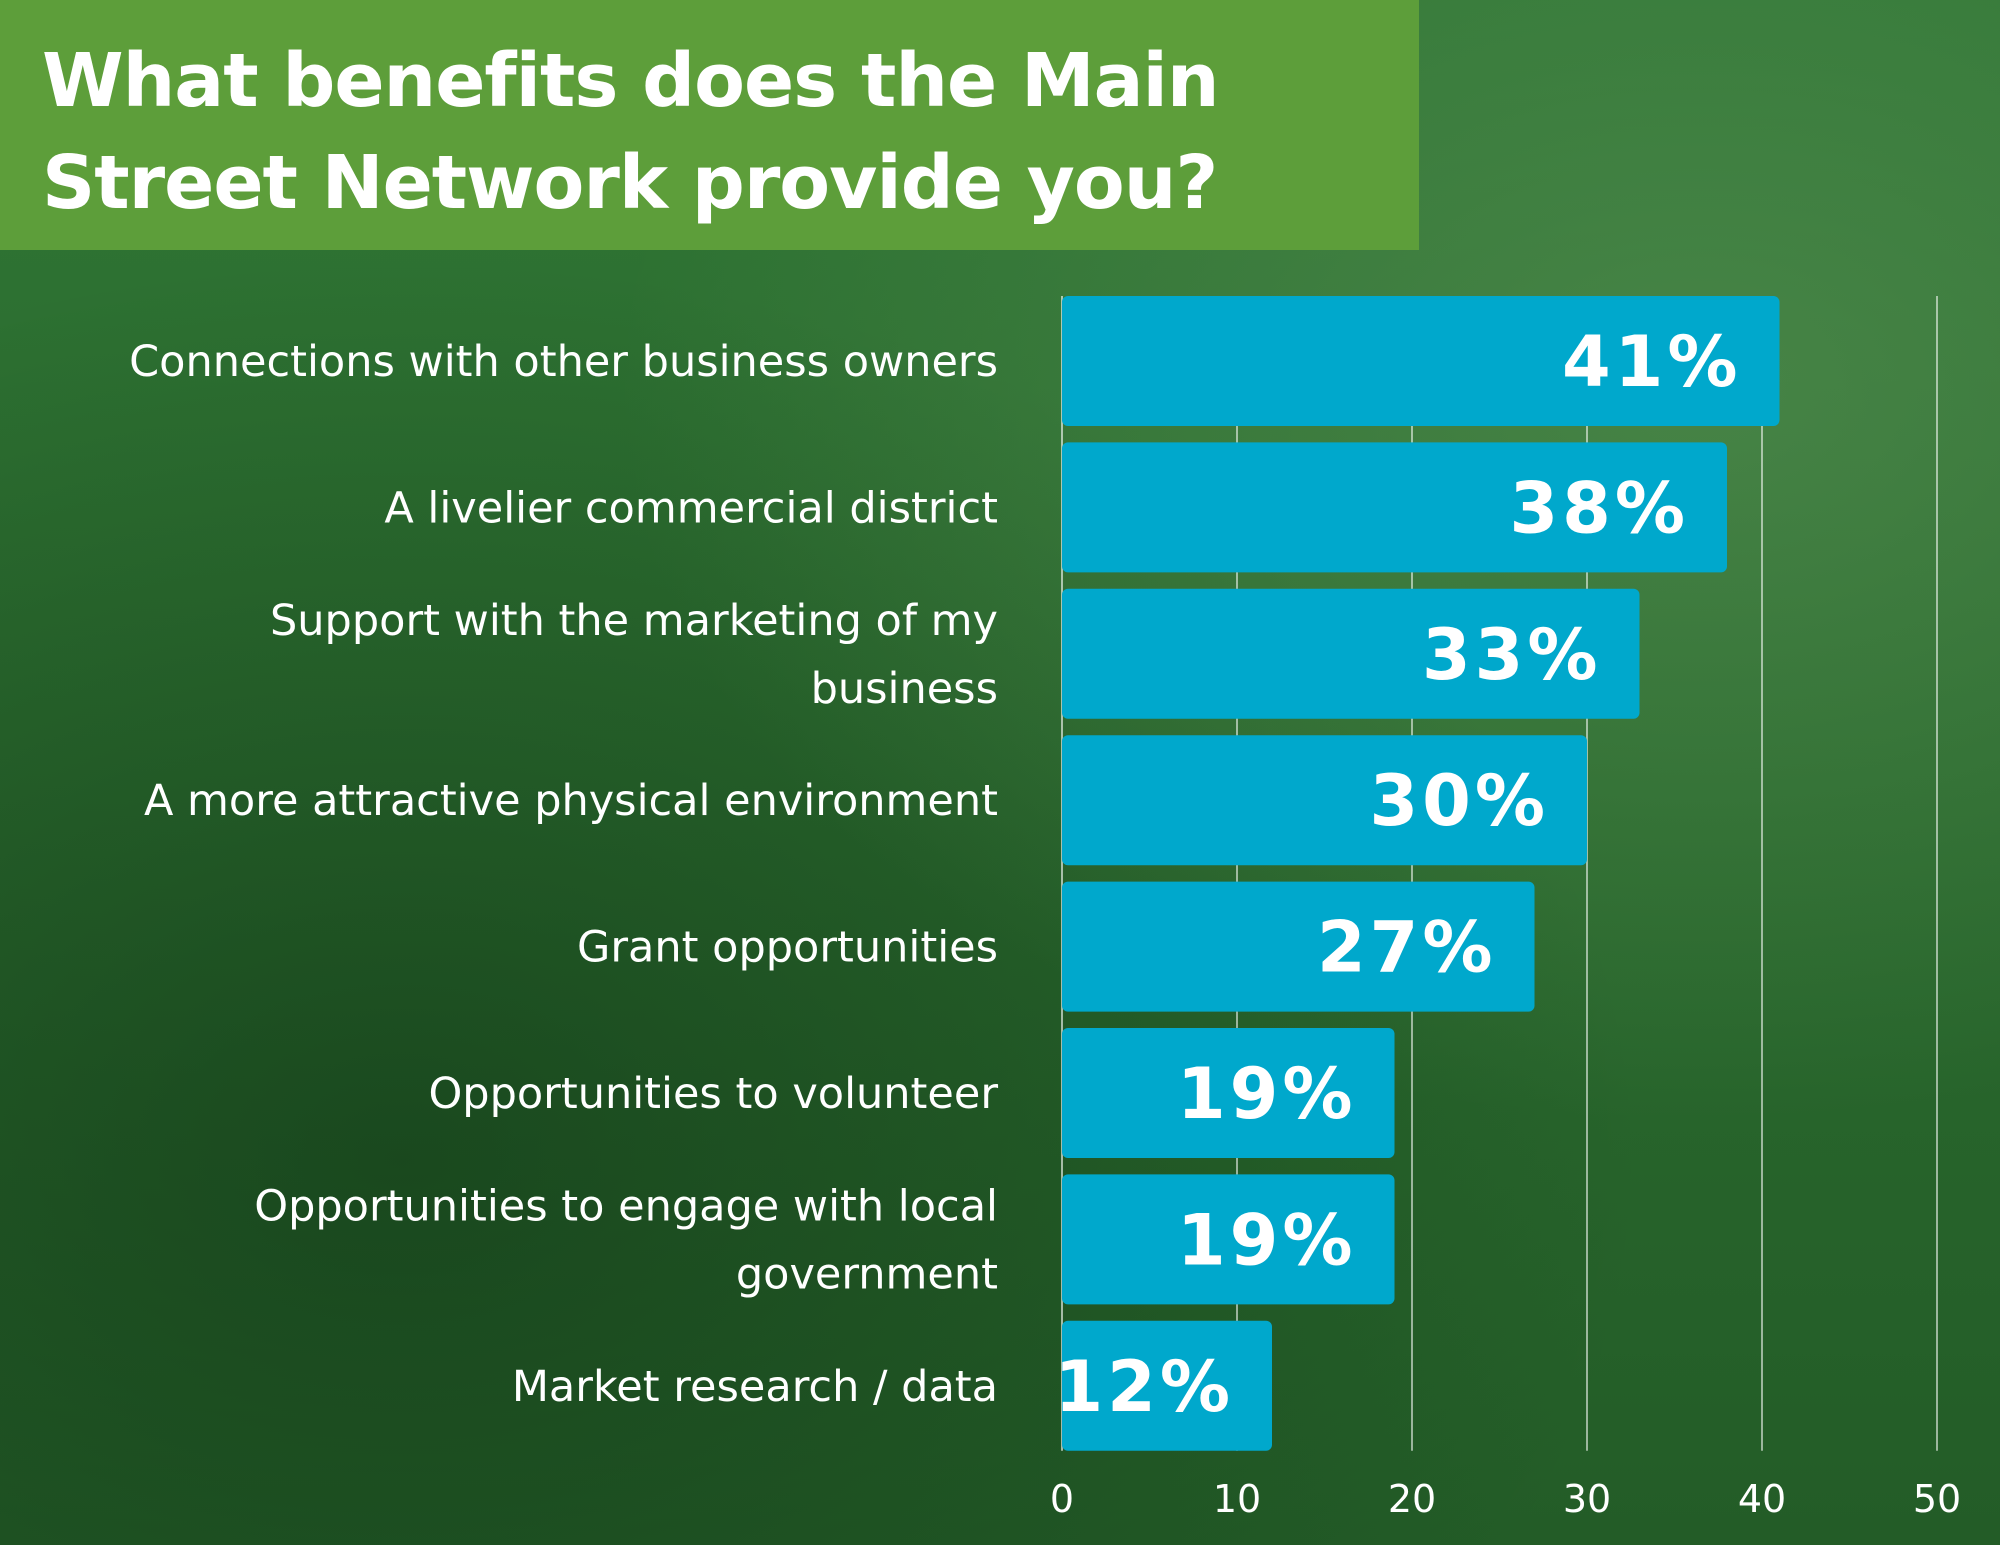  Describe the element at coordinates (1937, 1499) in the screenshot. I see `x-tick-label: 50` at that location.